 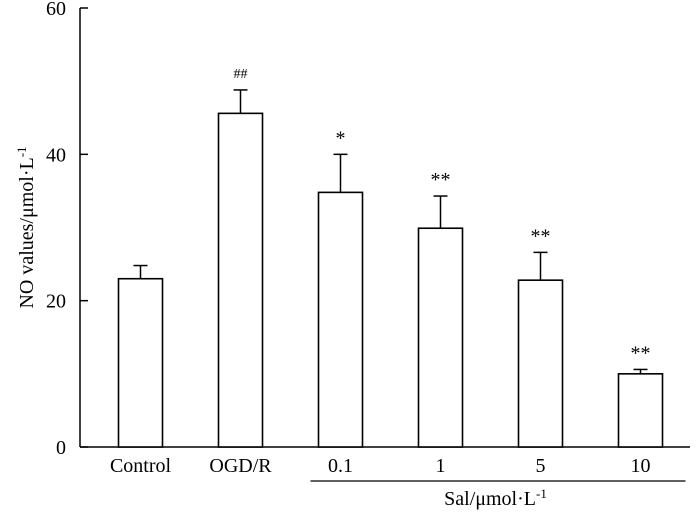 What do you see at coordinates (641, 466) in the screenshot?
I see `category-label: 10` at bounding box center [641, 466].